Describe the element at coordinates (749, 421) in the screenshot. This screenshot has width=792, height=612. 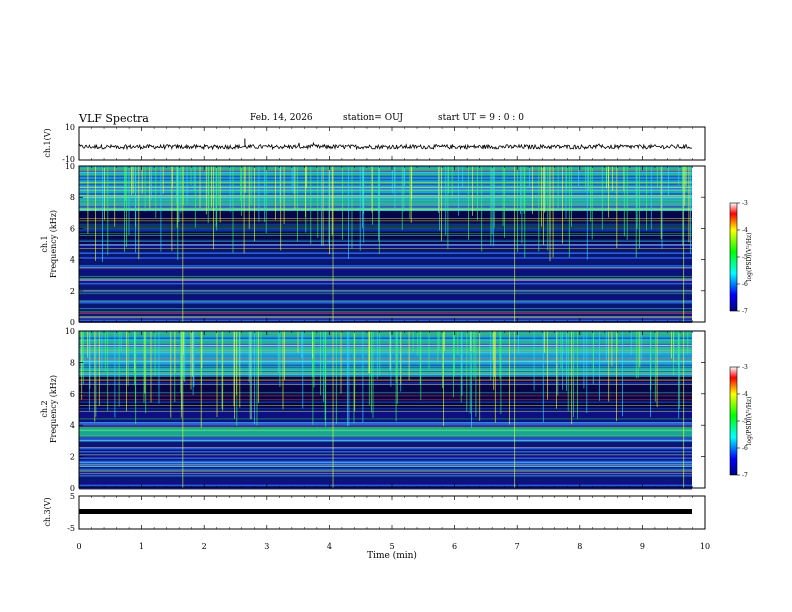
I see `ch2-colorbar-label: log(PSD)(V²/Hz)` at that location.